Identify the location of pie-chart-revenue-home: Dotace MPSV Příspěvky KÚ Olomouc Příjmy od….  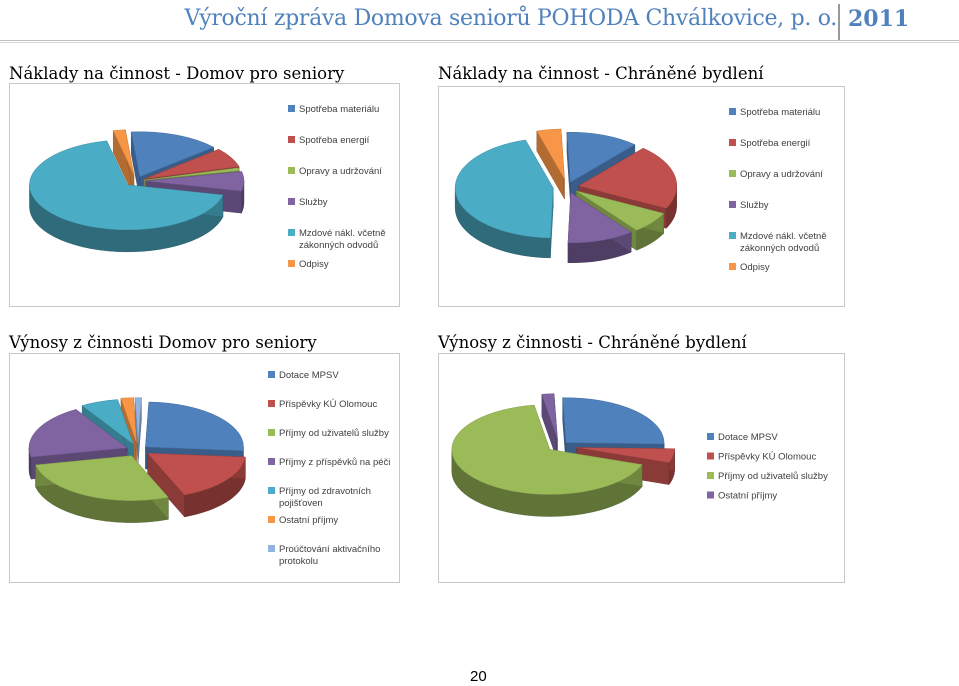
(209, 468).